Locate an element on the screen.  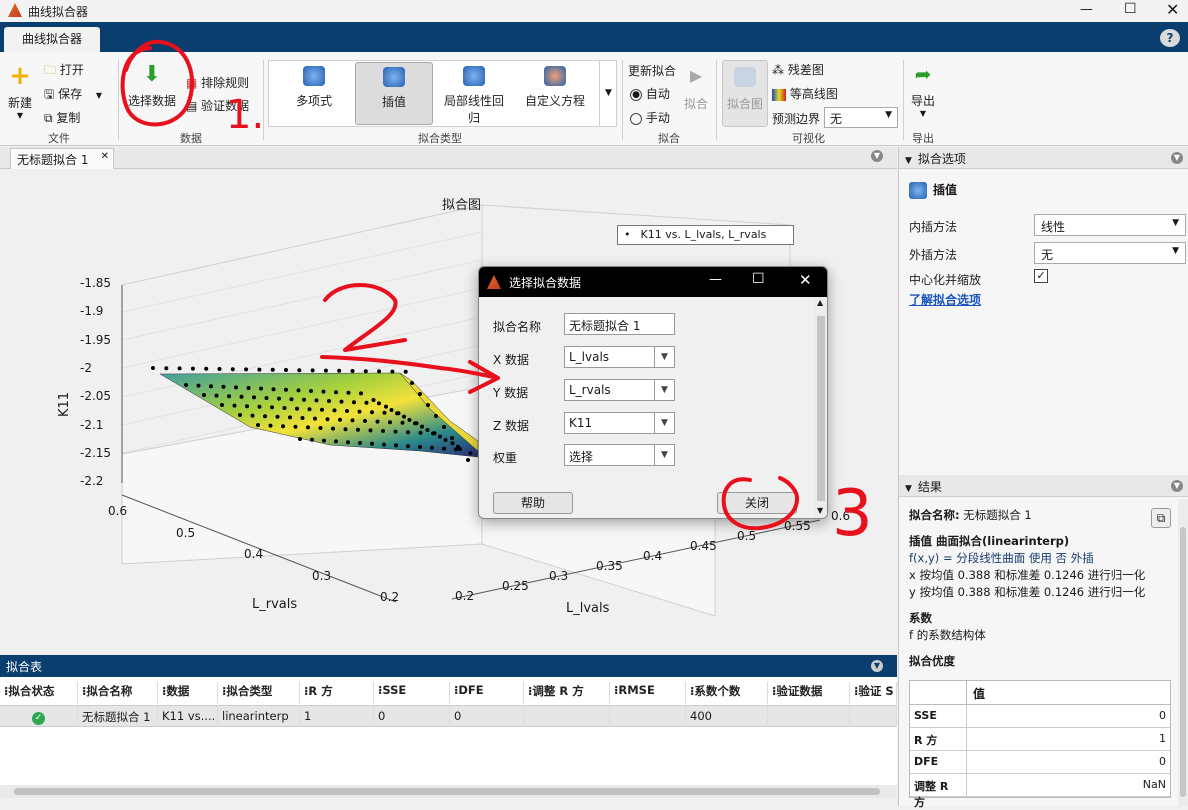
lowess-button: 局部线性回 归 is located at coordinates (474, 96).